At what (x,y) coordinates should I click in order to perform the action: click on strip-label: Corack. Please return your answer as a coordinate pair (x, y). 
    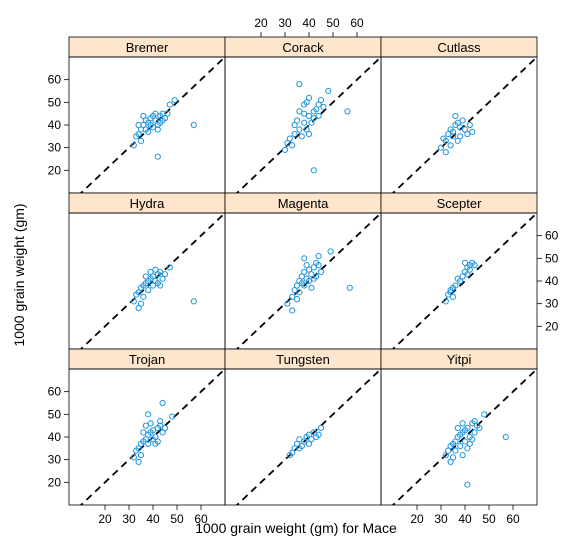
    Looking at the image, I should click on (303, 47).